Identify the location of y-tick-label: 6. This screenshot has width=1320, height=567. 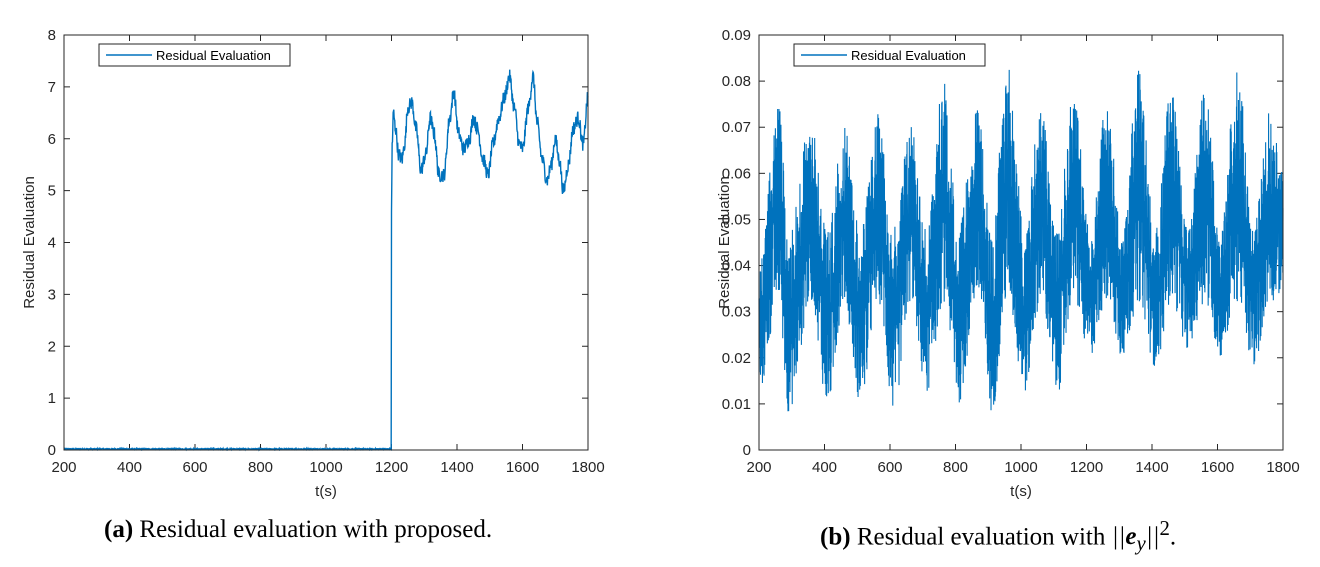
(52, 139).